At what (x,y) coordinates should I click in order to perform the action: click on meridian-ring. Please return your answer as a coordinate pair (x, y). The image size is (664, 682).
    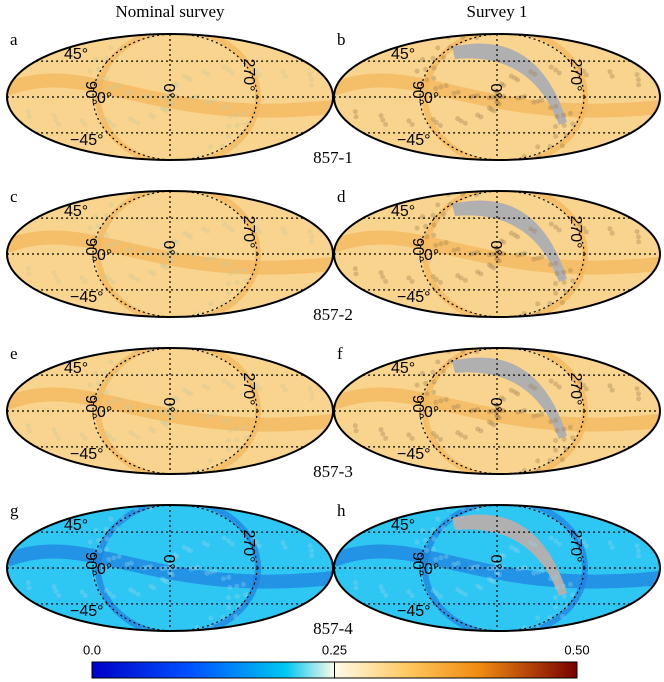
    Looking at the image, I should click on (175, 97).